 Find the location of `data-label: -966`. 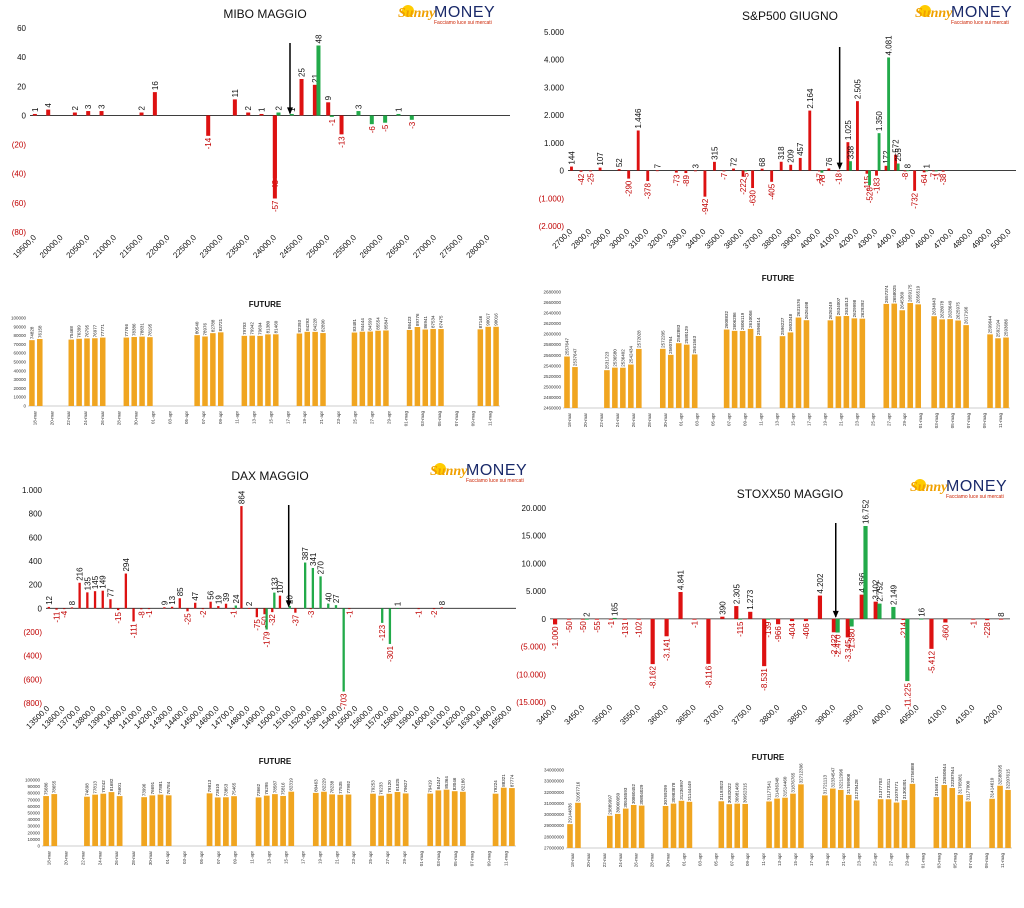

data-label: -966 is located at coordinates (778, 634).